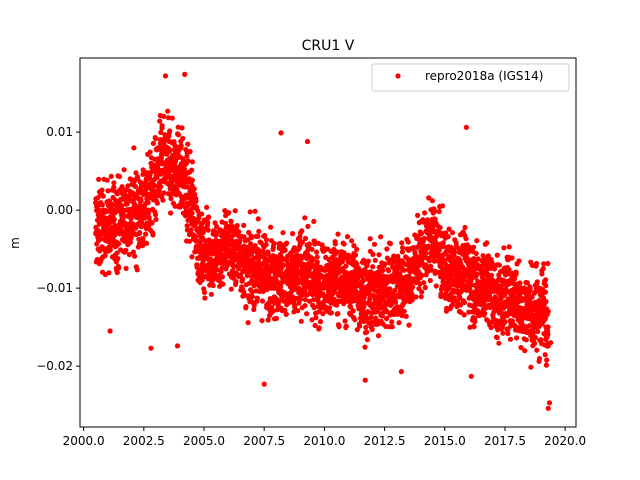 The width and height of the screenshot is (640, 480). Describe the element at coordinates (54, 288) in the screenshot. I see `y-tick-label: −0.01` at that location.